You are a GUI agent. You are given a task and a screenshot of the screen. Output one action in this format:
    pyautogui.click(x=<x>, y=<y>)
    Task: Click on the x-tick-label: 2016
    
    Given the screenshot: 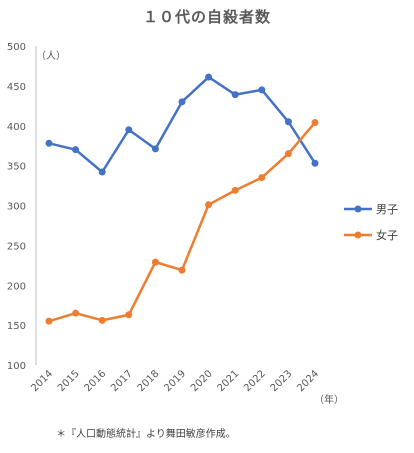 What is the action you would take?
    pyautogui.click(x=96, y=381)
    